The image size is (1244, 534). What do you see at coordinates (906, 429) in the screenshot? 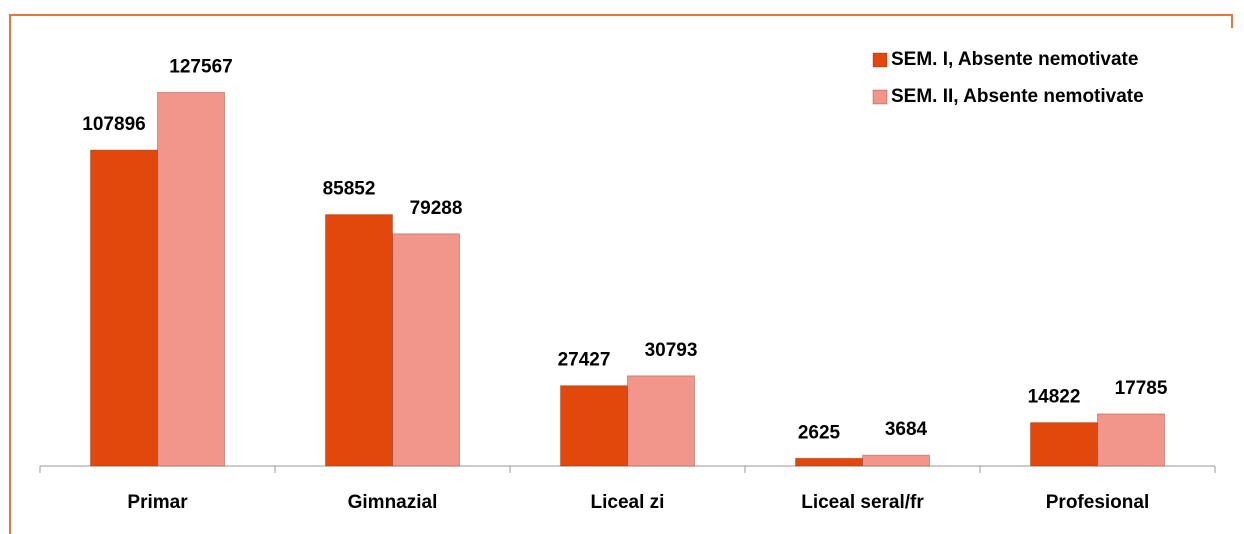
I see `data-label: 3684` at bounding box center [906, 429].